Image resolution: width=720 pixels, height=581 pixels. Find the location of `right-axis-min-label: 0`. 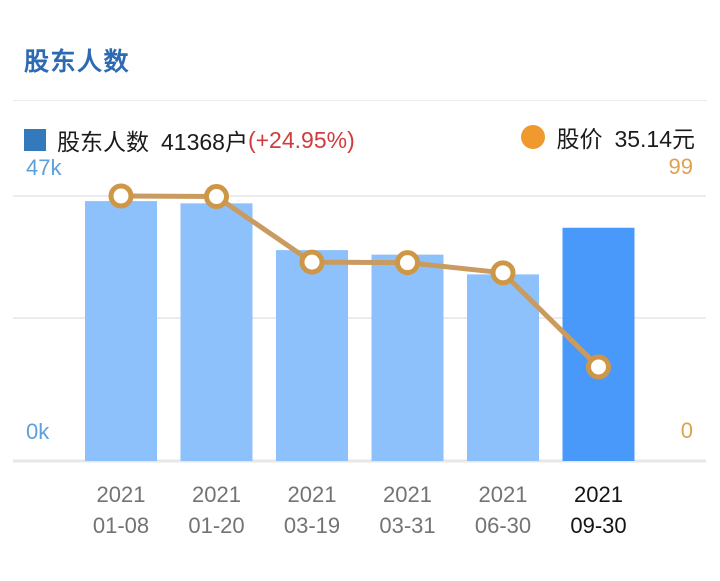

right-axis-min-label: 0 is located at coordinates (686, 430).